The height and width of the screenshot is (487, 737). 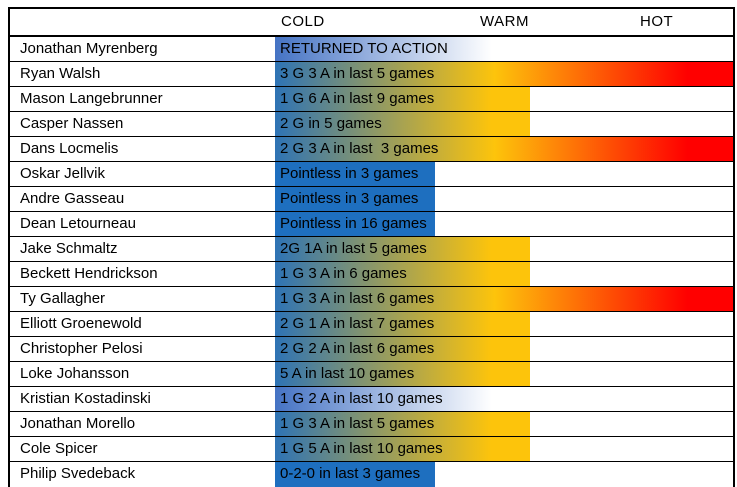 I want to click on heat-bar-area: 1 G 6 A in last 9 games, so click(x=504, y=99).